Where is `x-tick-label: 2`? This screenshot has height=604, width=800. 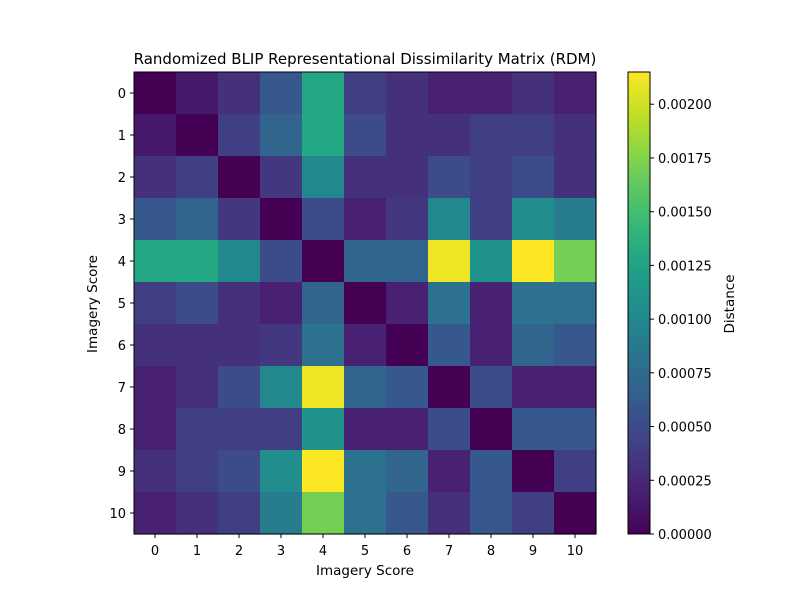
x-tick-label: 2 is located at coordinates (239, 551).